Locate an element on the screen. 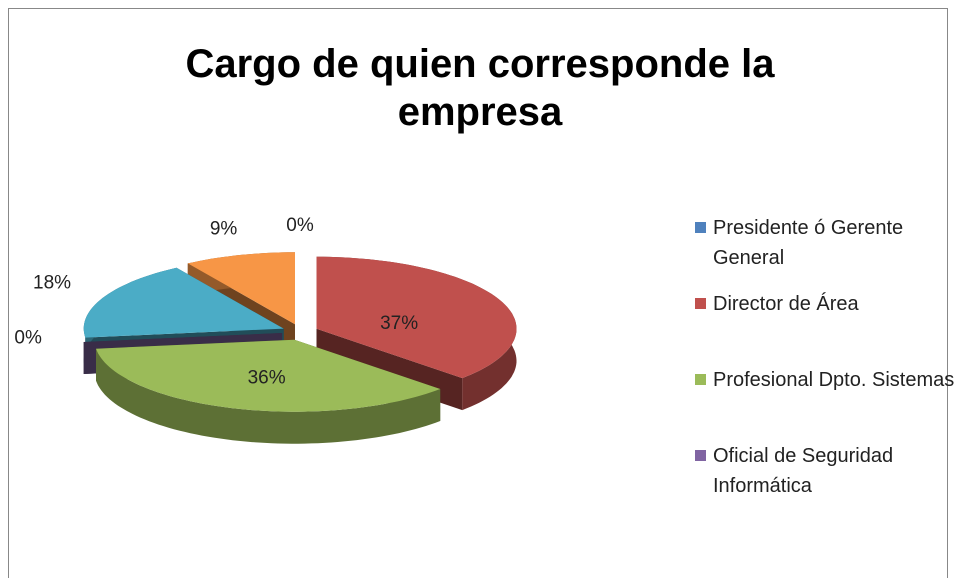 This screenshot has height=578, width=961. slice-wall is located at coordinates (268, 396).